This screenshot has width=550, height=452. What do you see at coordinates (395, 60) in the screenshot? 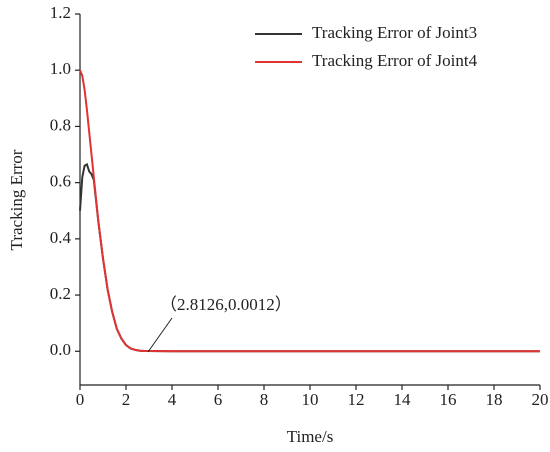
I see `legend-label: Tracking Error of Joint4` at bounding box center [395, 60].